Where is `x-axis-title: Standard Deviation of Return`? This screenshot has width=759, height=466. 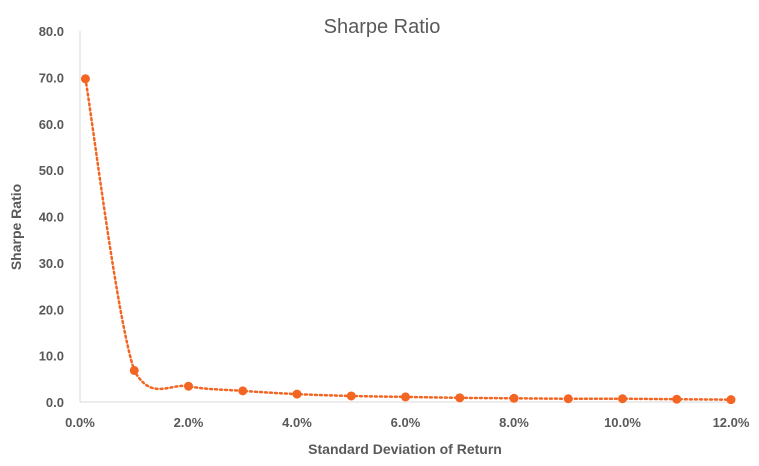
x-axis-title: Standard Deviation of Return is located at coordinates (405, 449).